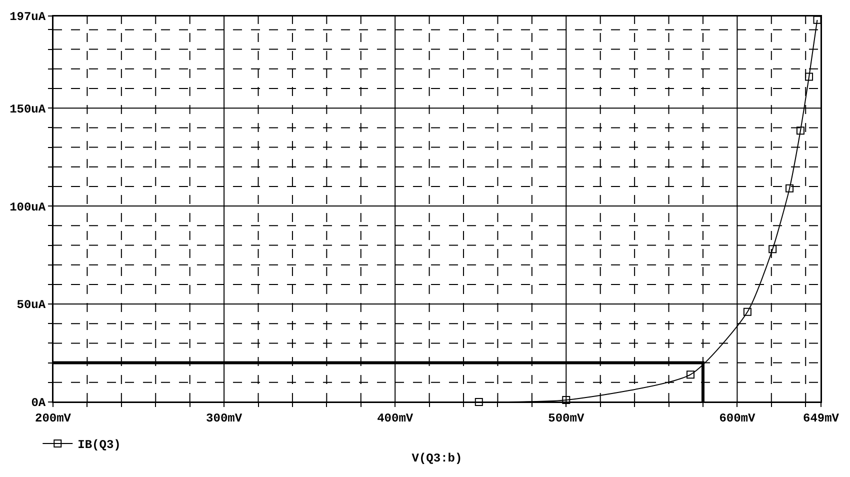 The height and width of the screenshot is (477, 850). What do you see at coordinates (224, 418) in the screenshot?
I see `x-tick-label: 300mV` at bounding box center [224, 418].